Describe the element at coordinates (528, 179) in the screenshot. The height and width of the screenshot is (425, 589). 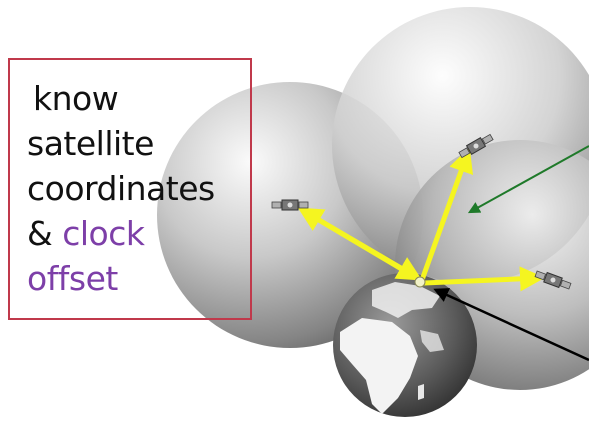
I see `green-vector` at that location.